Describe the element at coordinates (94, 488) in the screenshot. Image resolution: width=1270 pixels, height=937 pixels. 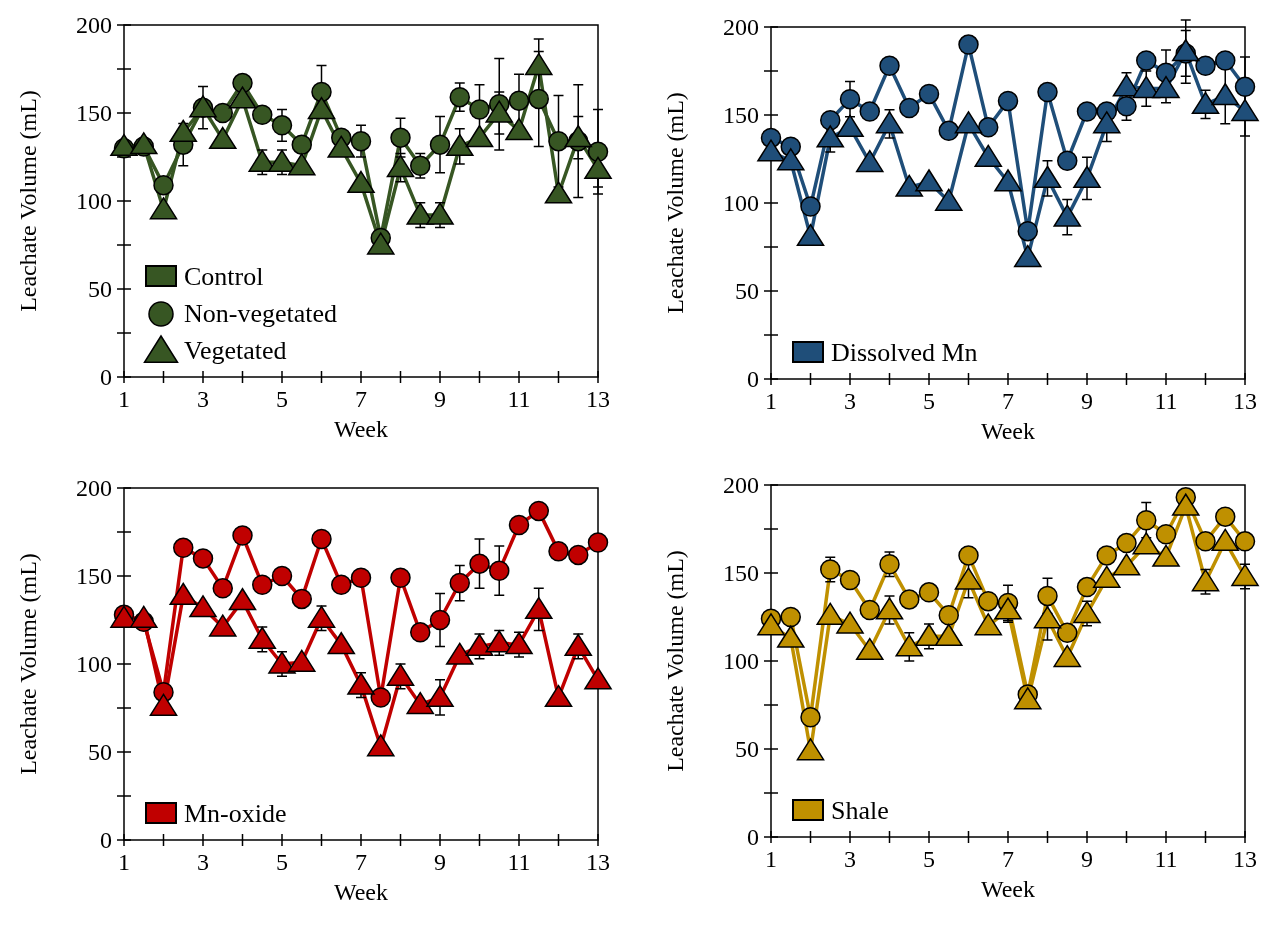
I see `y-tick-label: 200` at that location.